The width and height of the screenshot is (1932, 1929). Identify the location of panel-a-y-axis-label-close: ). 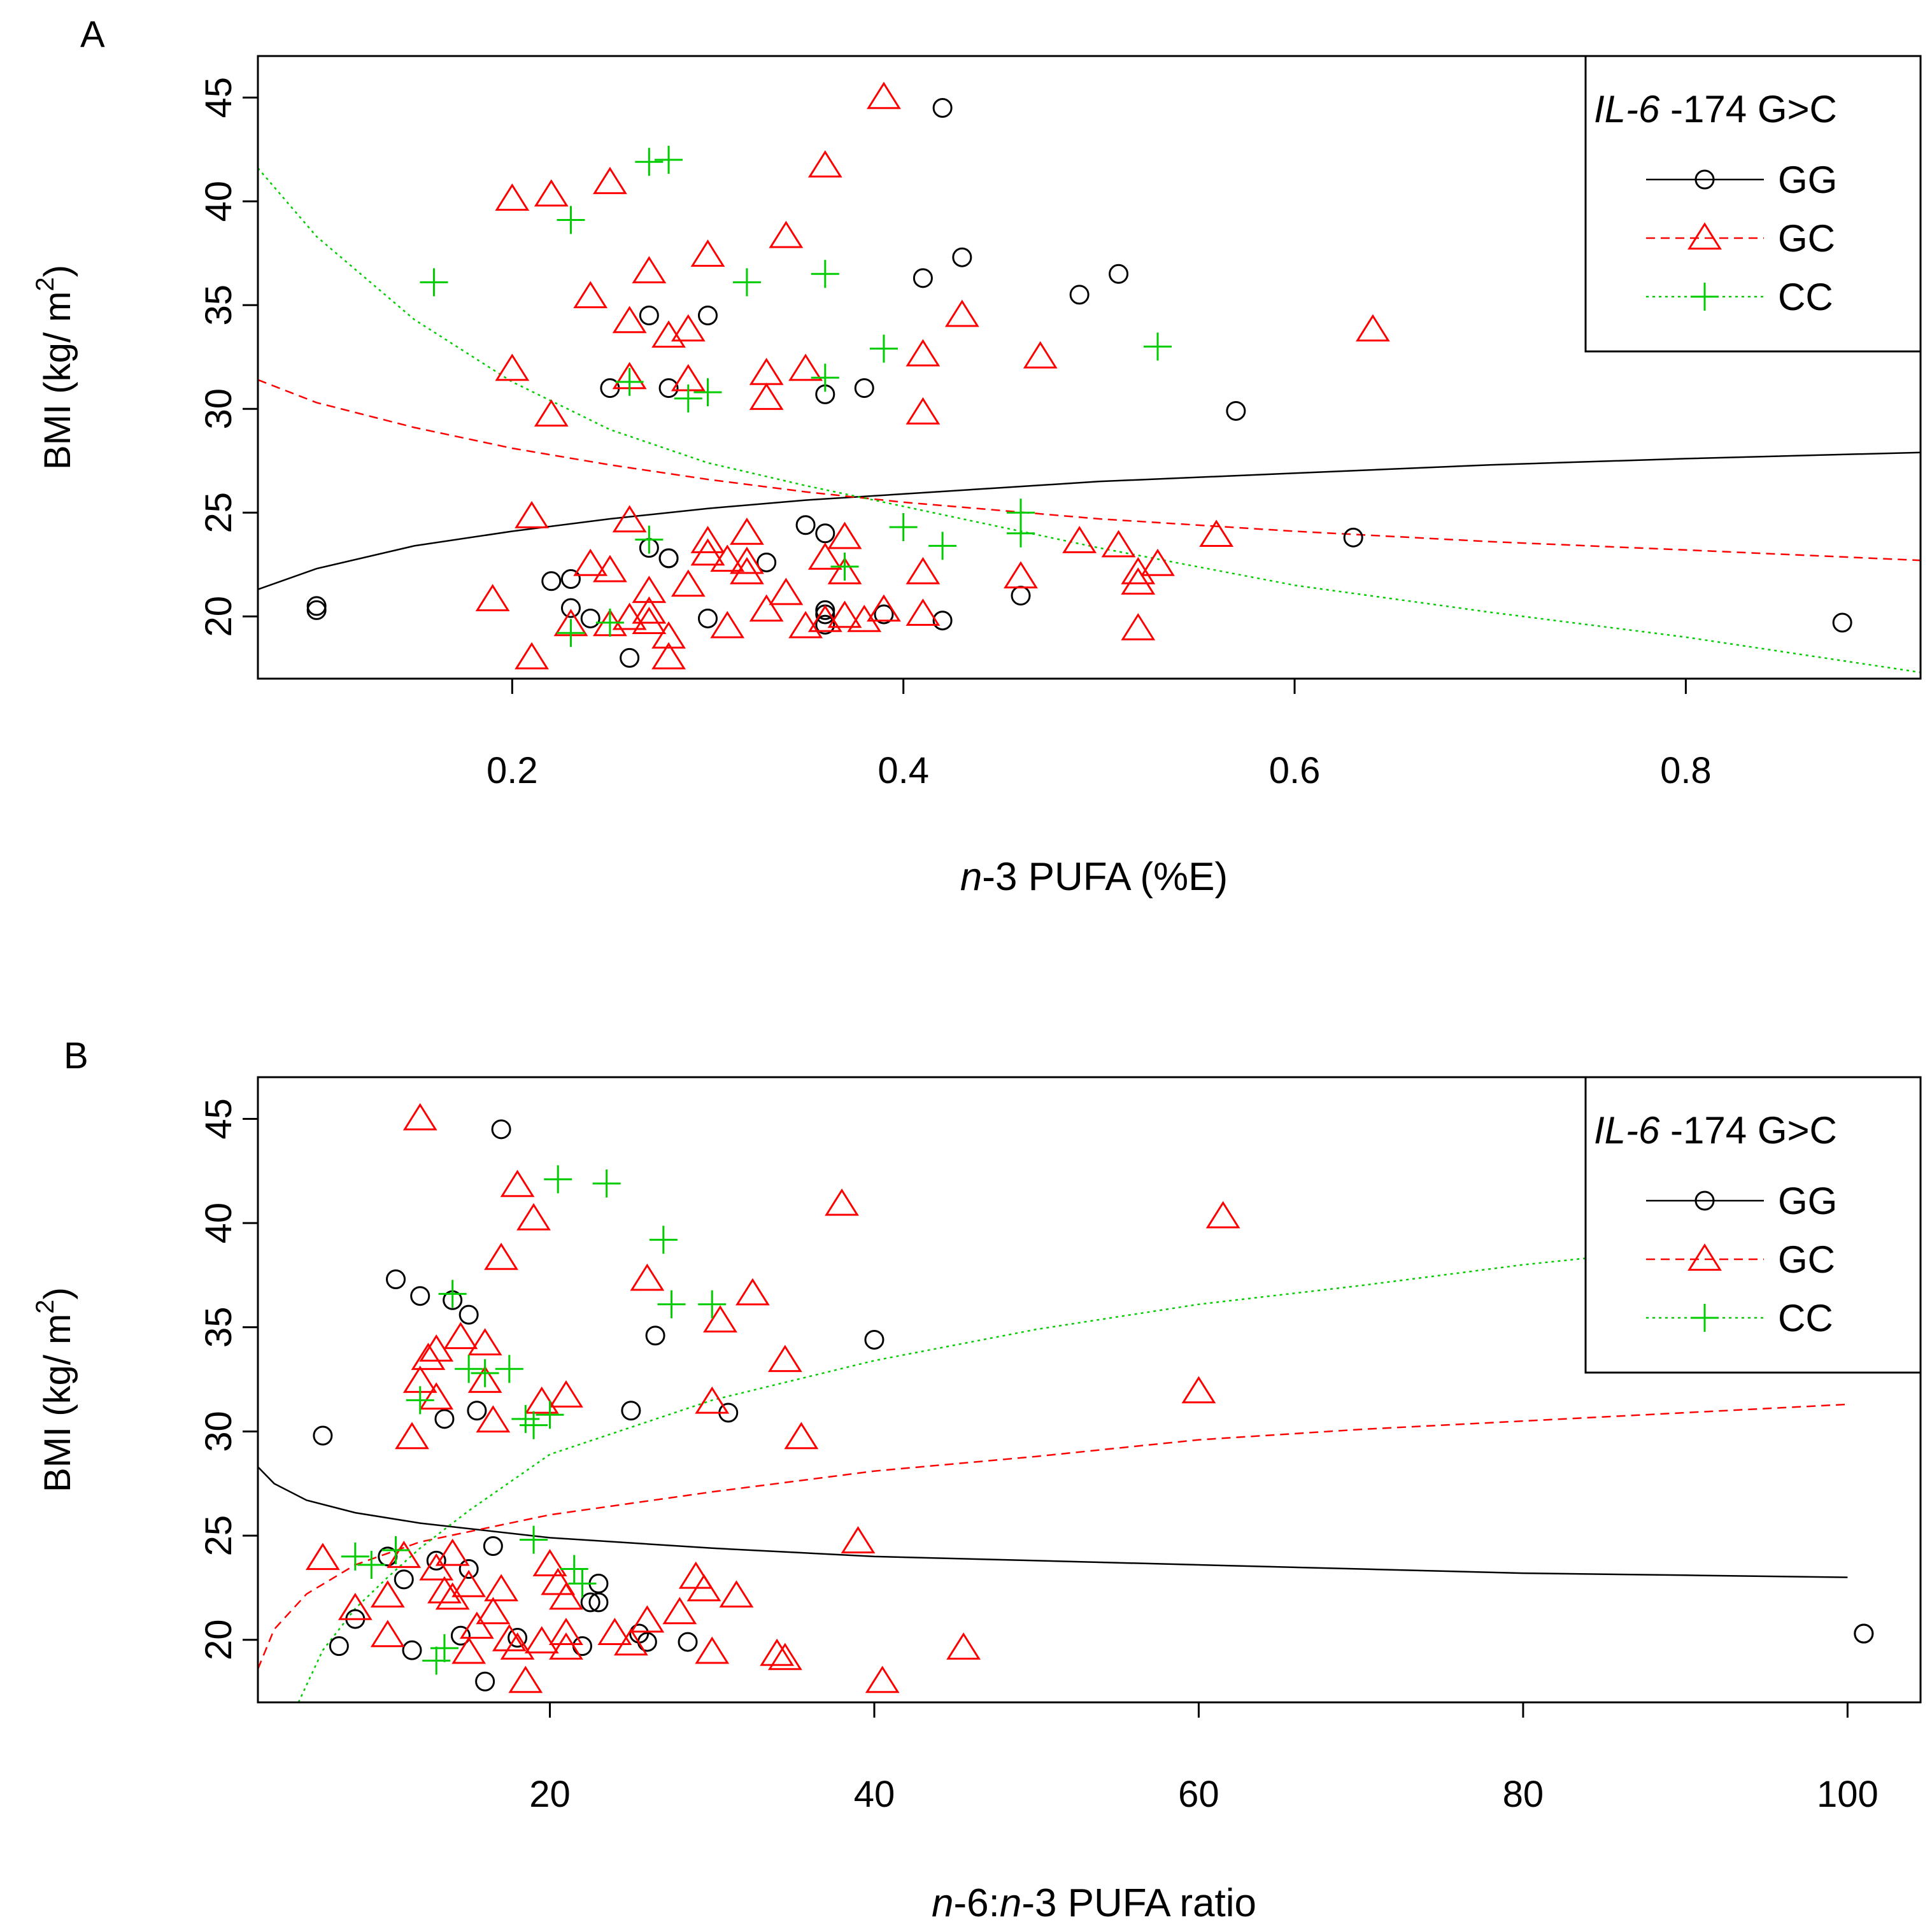
(58, 271).